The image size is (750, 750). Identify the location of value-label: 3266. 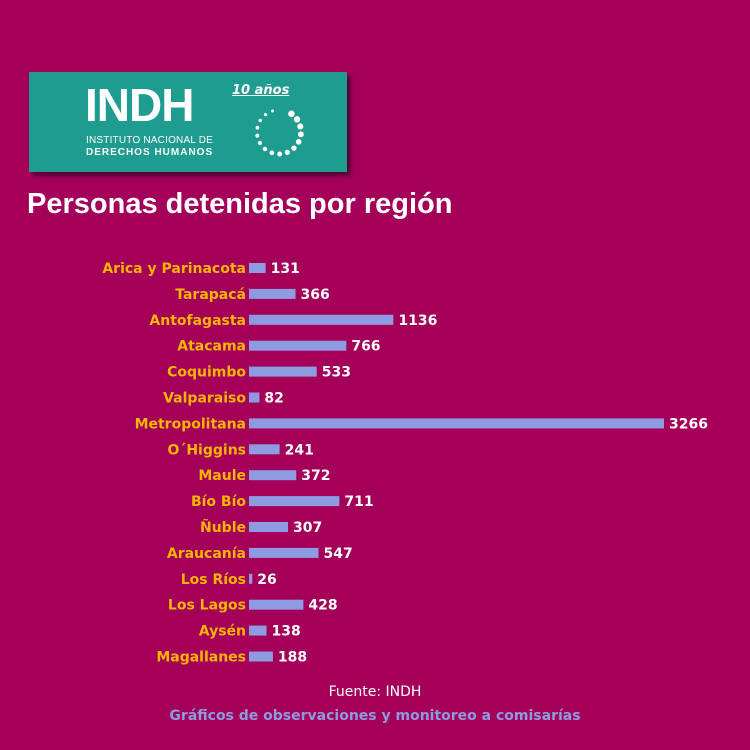
(688, 424).